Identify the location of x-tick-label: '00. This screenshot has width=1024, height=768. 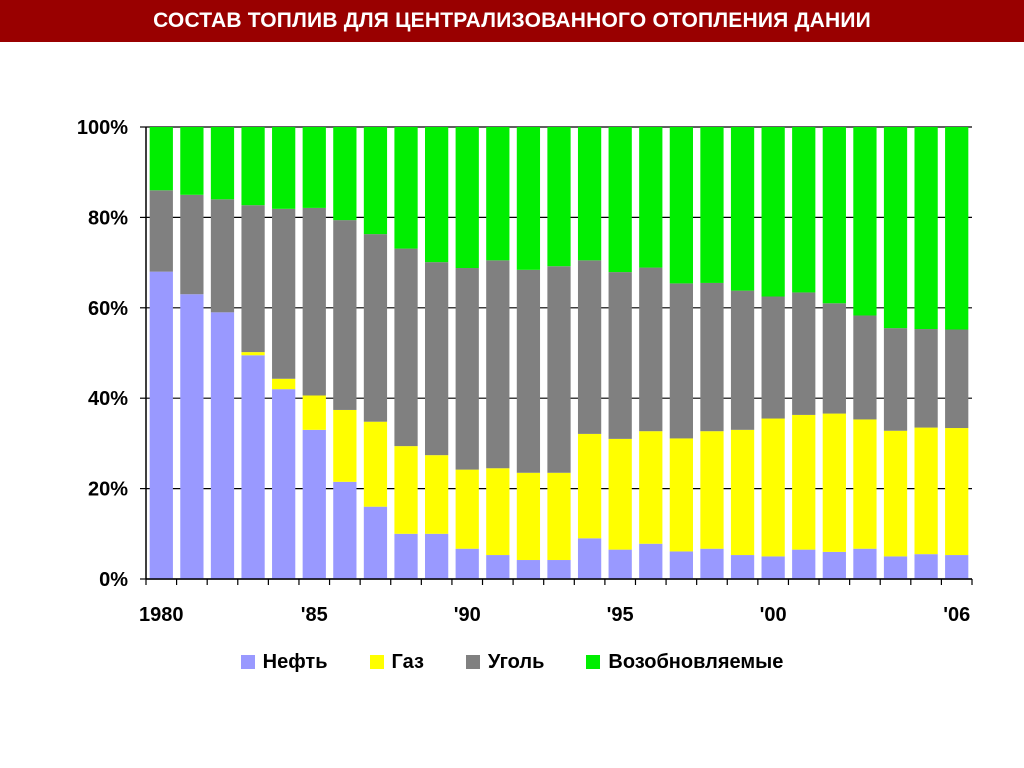
(773, 615).